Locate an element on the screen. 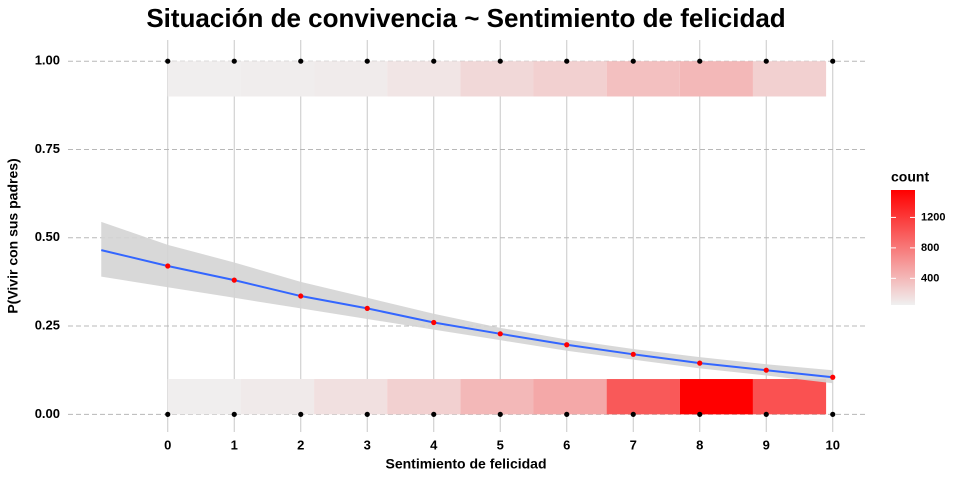  y-tick-label: 0.00 is located at coordinates (47, 413).